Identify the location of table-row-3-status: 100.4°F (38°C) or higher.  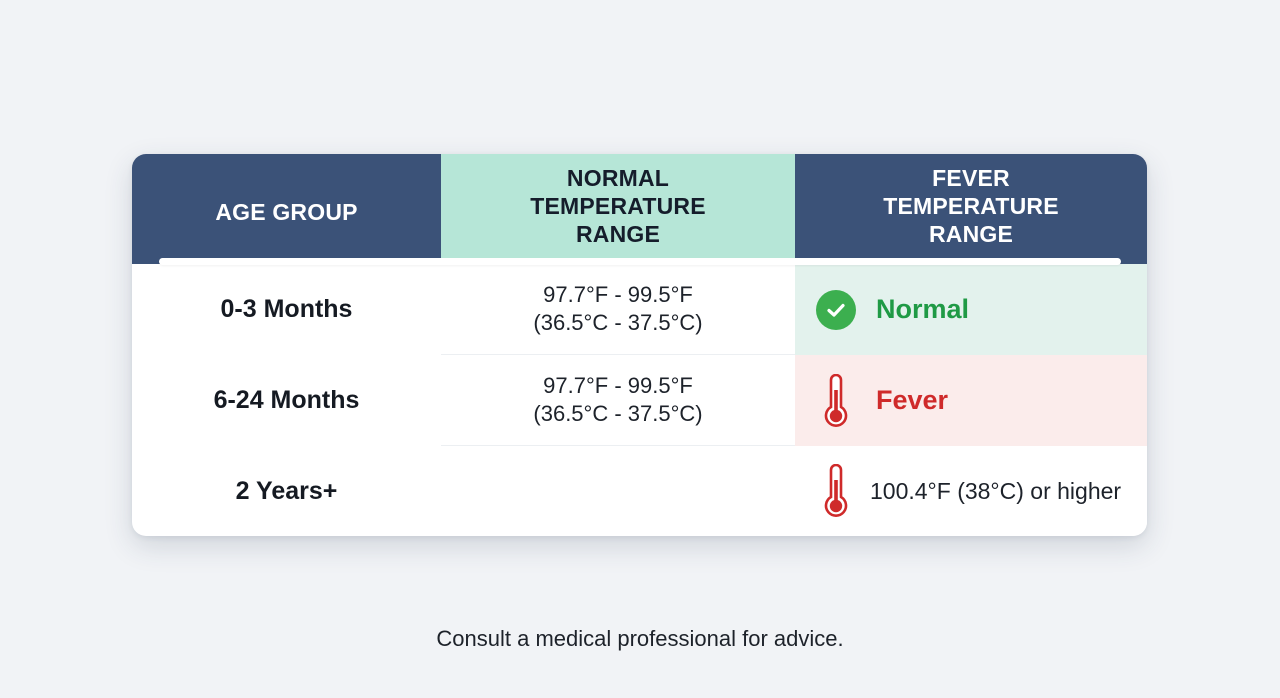
(971, 491).